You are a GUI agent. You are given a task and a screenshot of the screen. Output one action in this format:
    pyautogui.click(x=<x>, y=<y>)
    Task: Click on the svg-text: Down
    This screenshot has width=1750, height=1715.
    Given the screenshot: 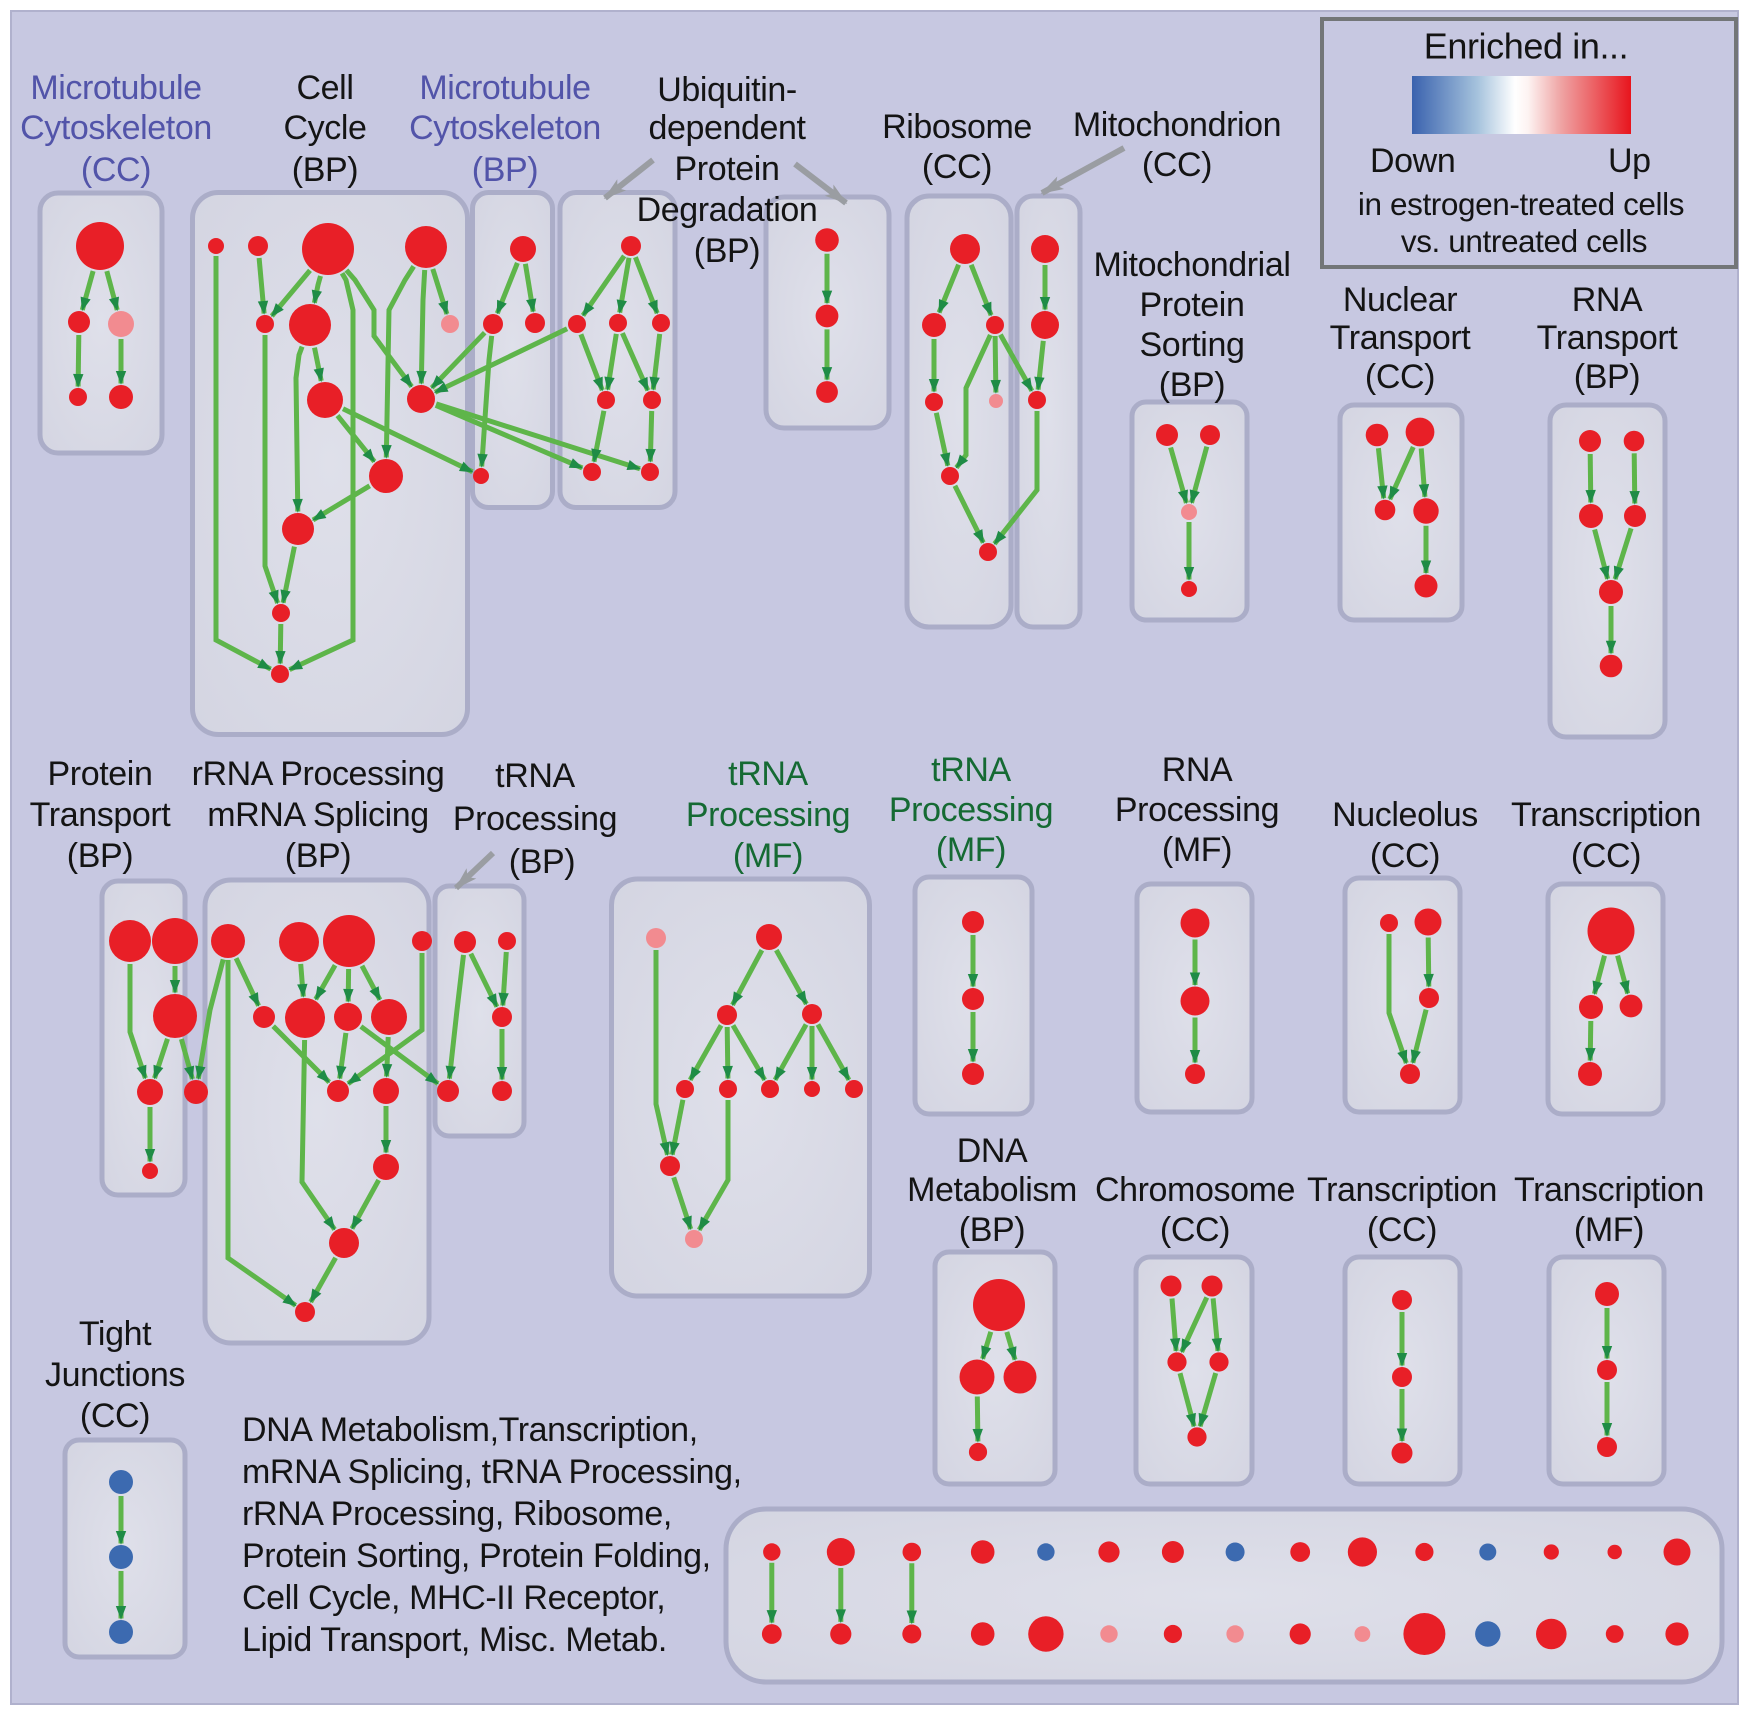 What is the action you would take?
    pyautogui.click(x=1412, y=161)
    